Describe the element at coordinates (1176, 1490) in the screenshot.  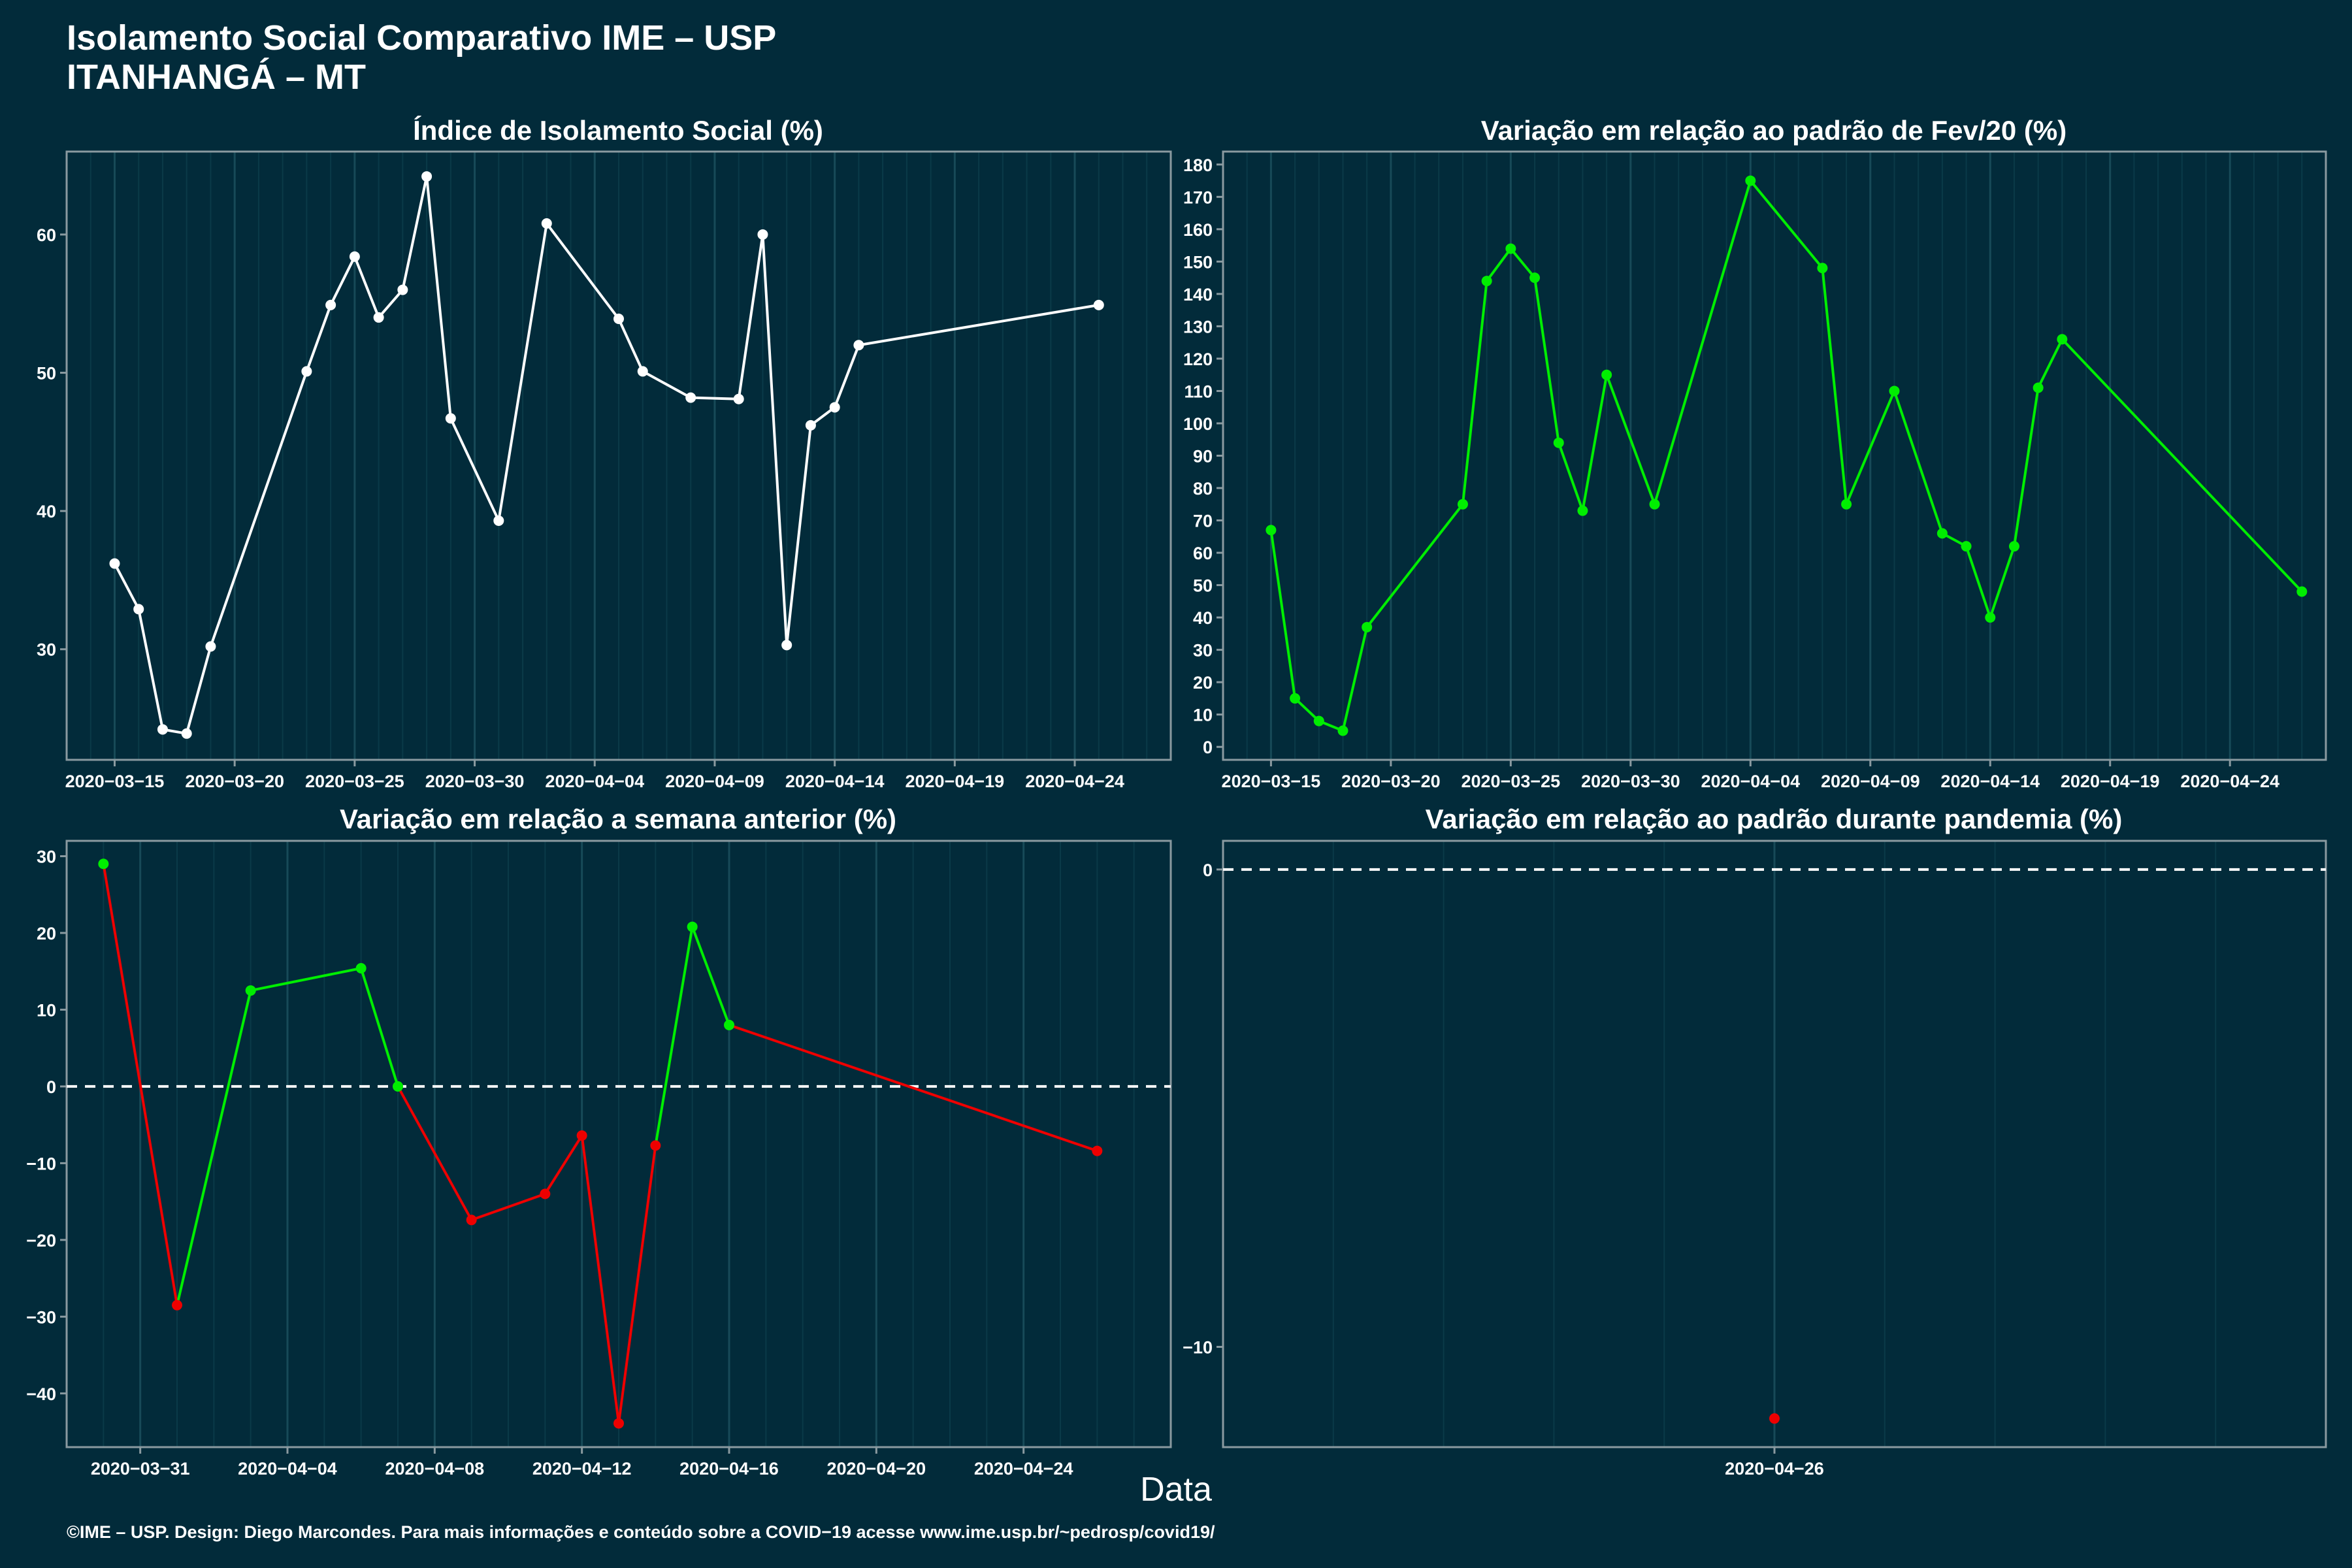
I see `x-axis-title: Data` at that location.